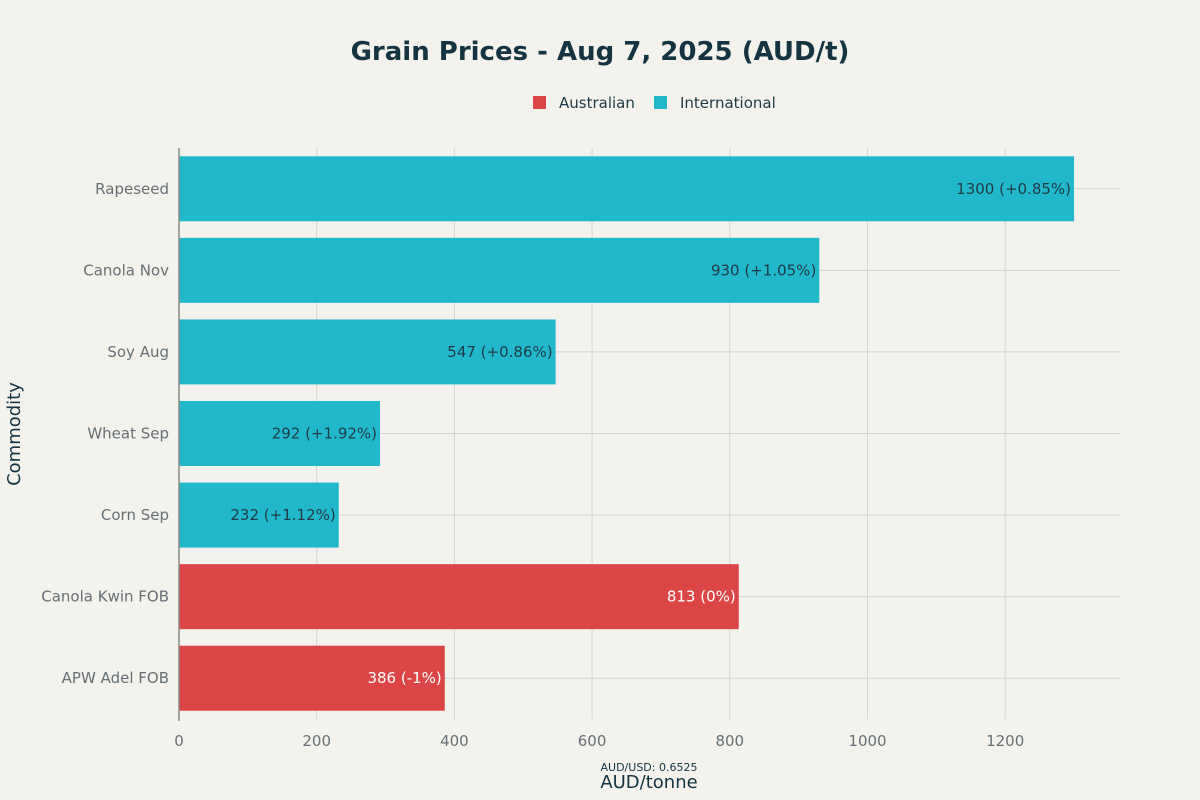 This screenshot has width=1200, height=800. I want to click on y-tick-label: Canola Kwin FOB, so click(105, 597).